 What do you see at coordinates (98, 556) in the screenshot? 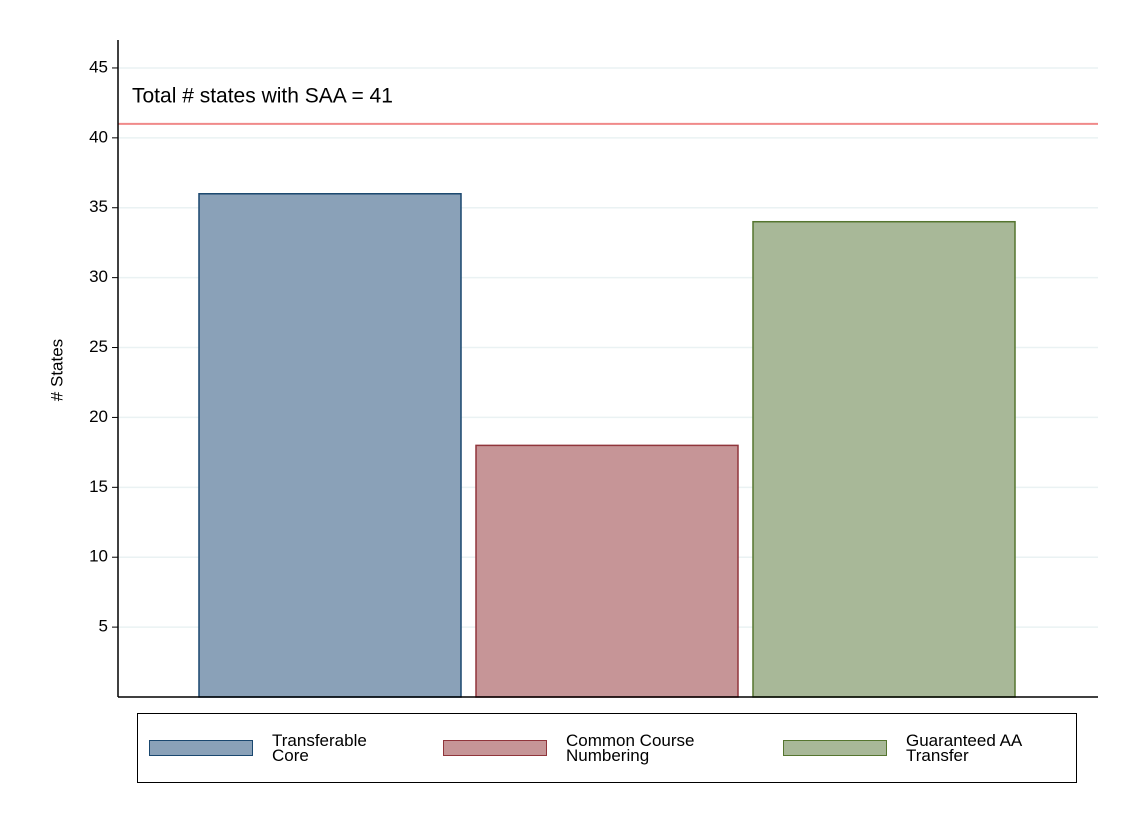
I see `y-tick-label: 10` at bounding box center [98, 556].